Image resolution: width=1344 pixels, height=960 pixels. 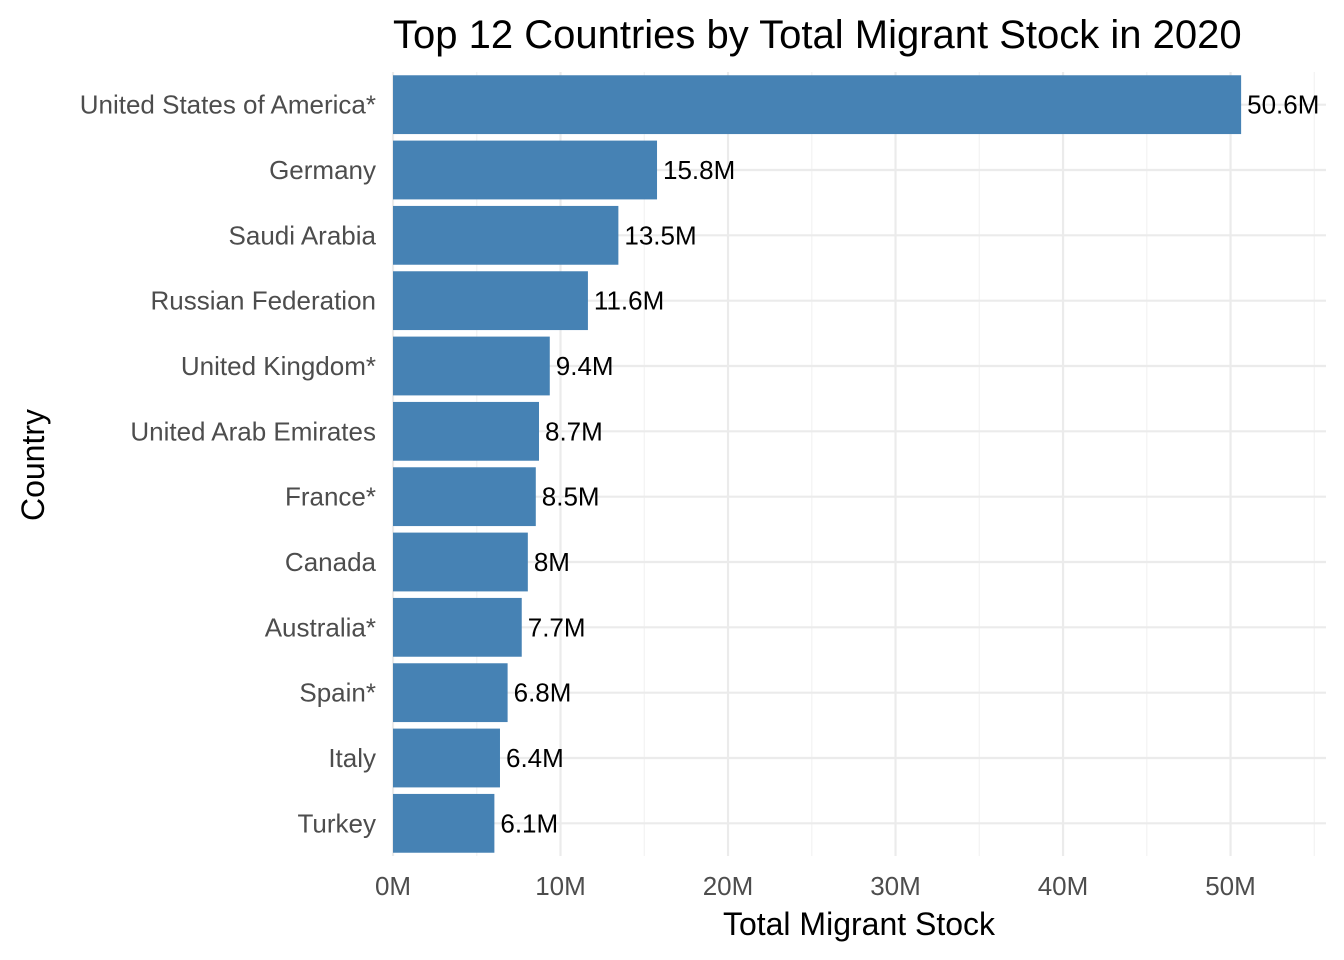 What do you see at coordinates (1063, 886) in the screenshot?
I see `x-tick-label: 40M` at bounding box center [1063, 886].